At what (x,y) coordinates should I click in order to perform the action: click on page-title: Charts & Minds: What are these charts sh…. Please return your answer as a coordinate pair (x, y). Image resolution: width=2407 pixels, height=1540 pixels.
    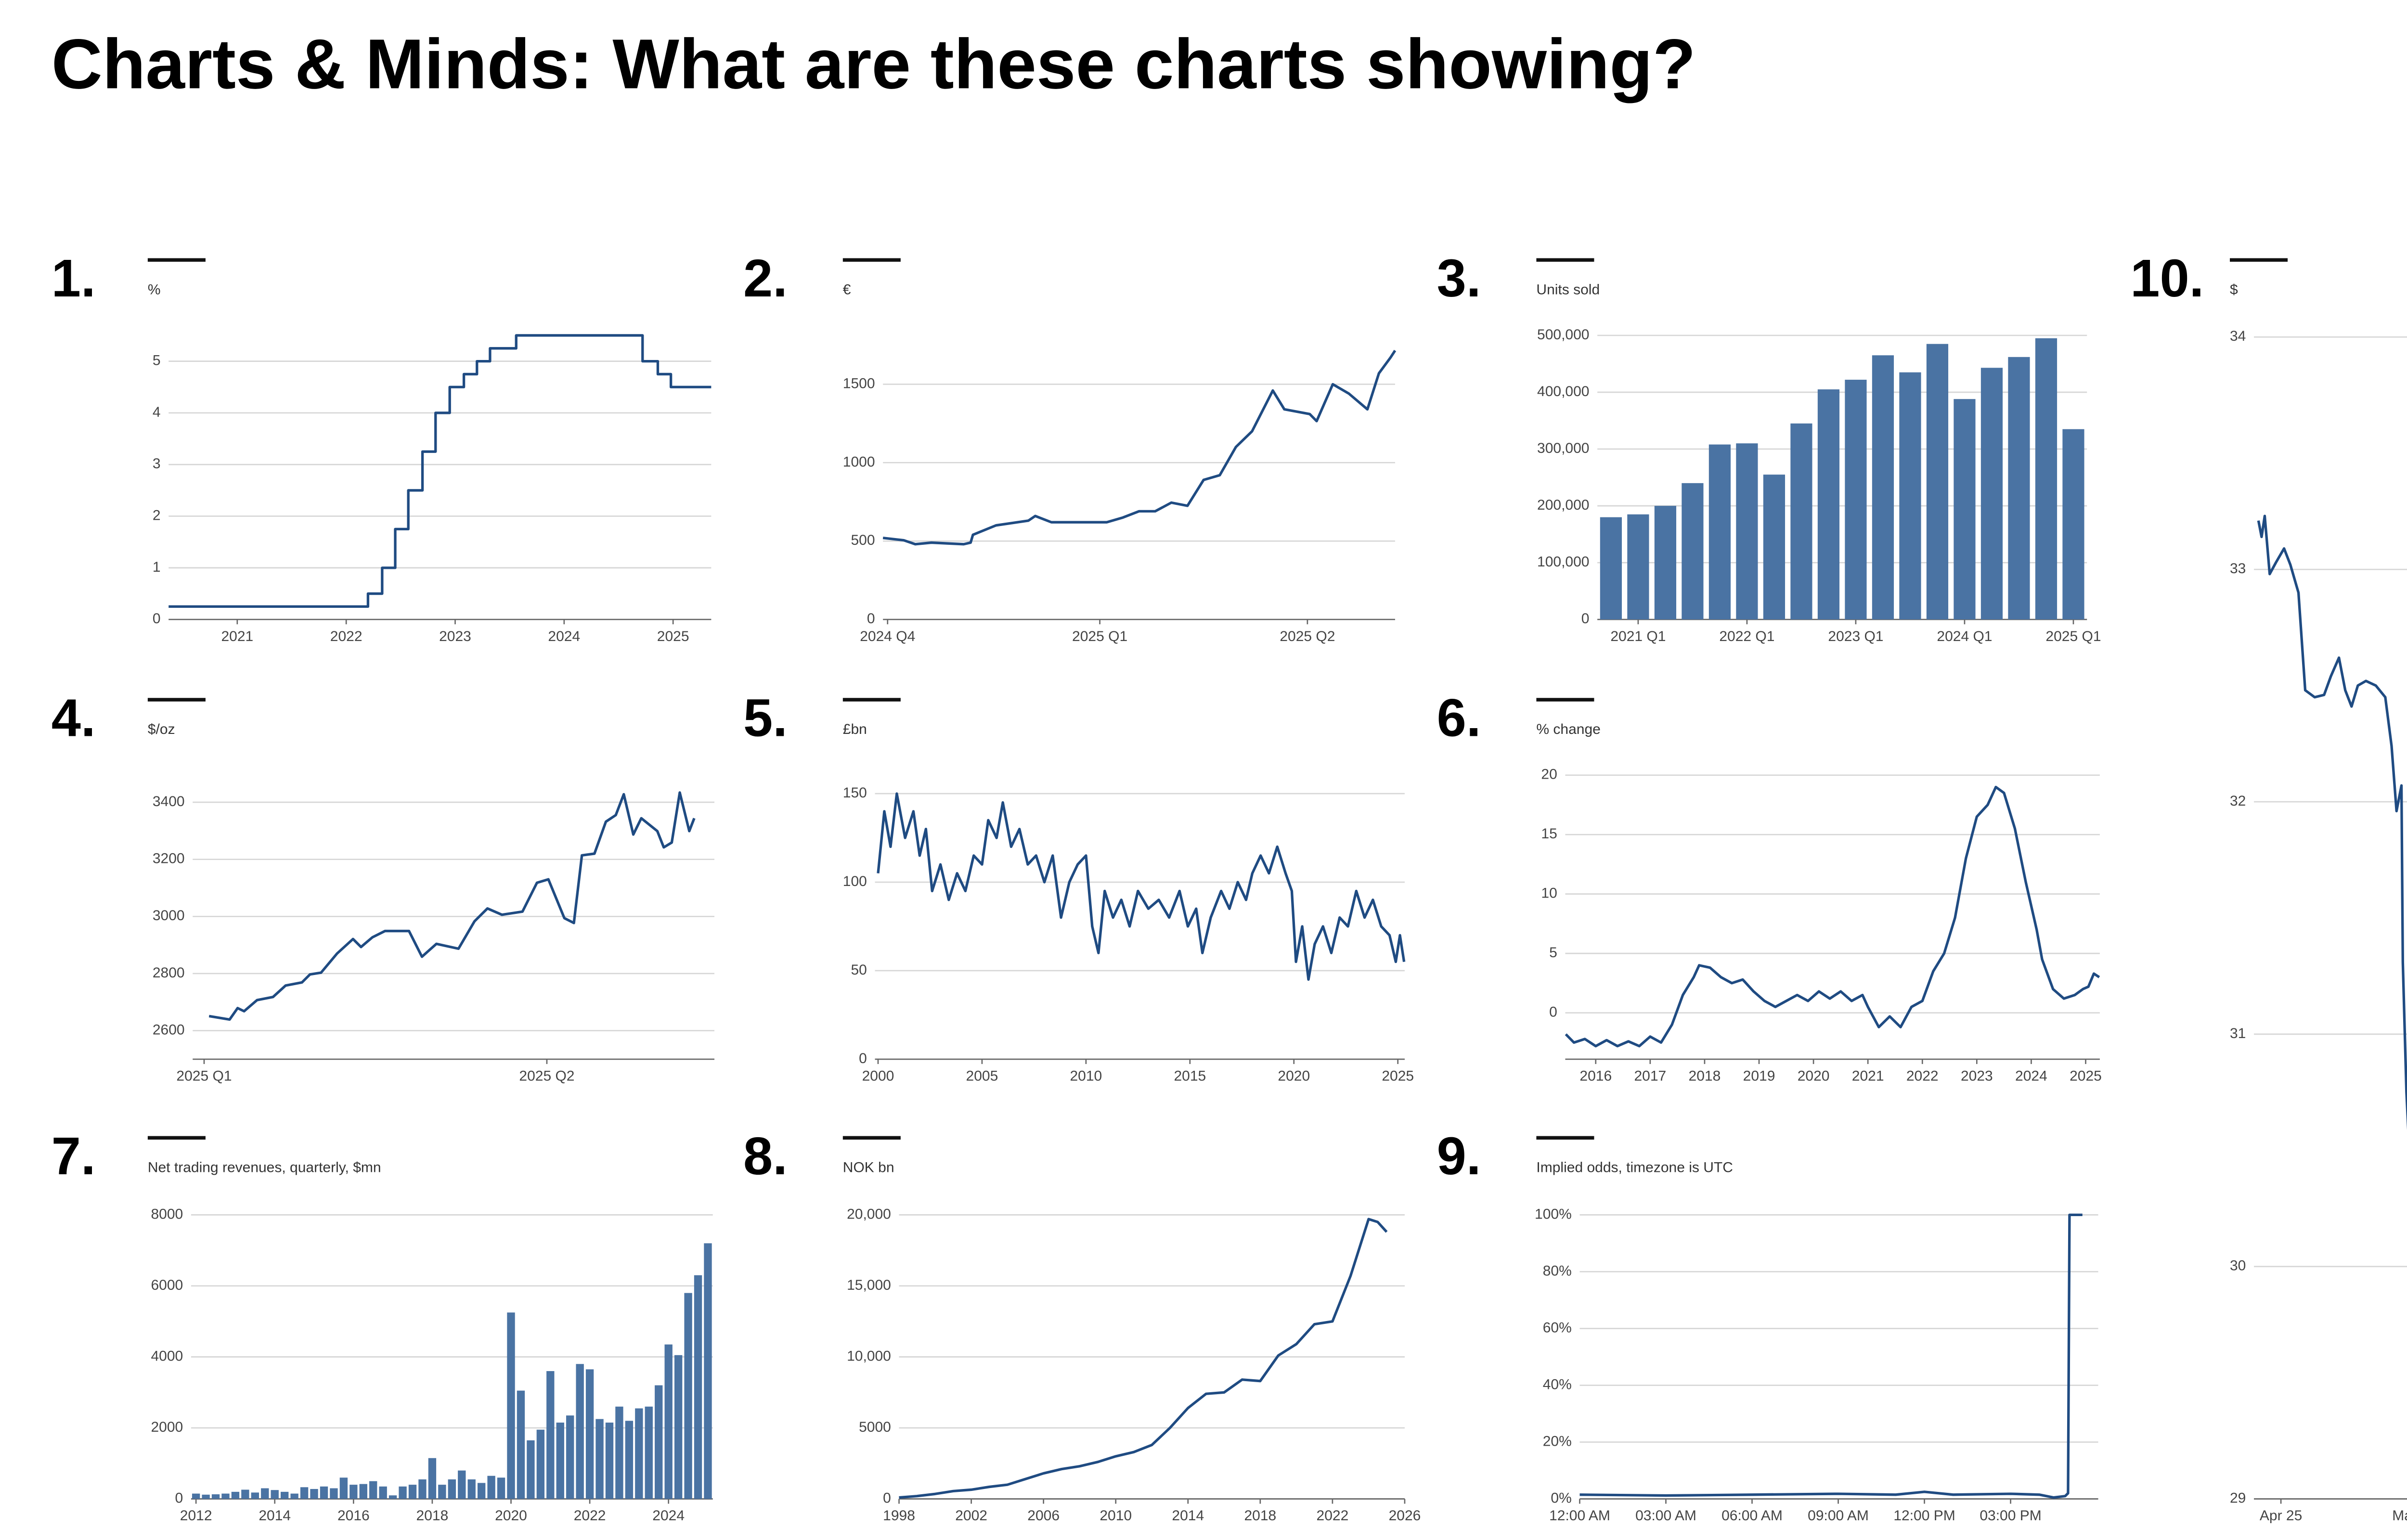
    Looking at the image, I should click on (874, 64).